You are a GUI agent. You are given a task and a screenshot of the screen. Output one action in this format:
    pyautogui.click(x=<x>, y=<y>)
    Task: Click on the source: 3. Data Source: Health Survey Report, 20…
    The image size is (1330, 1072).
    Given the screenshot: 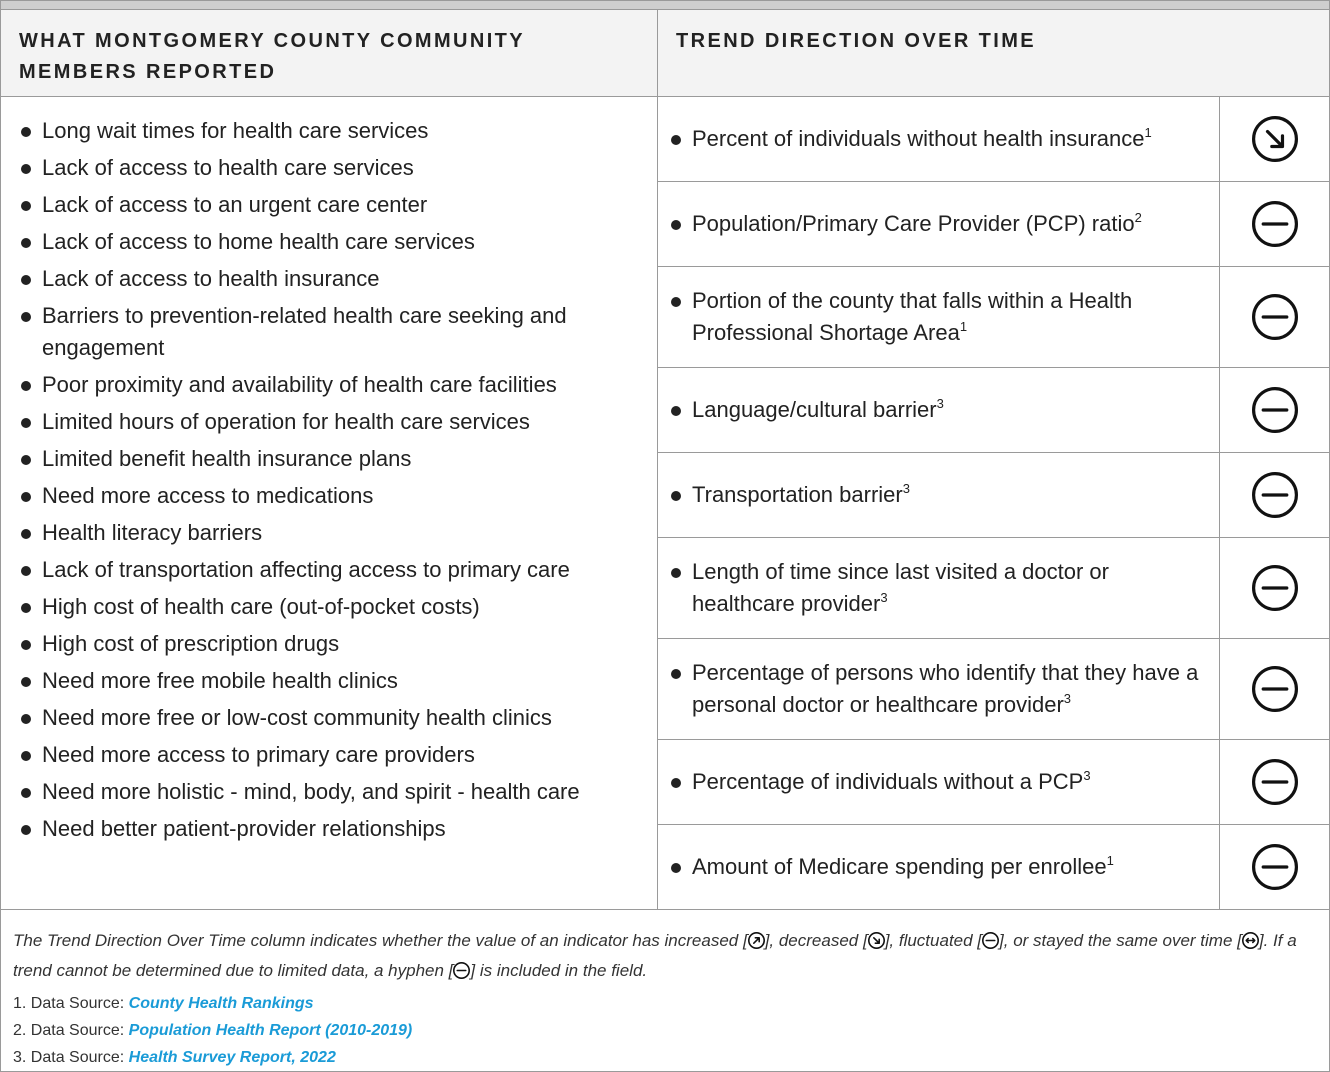 What is the action you would take?
    pyautogui.click(x=665, y=1057)
    